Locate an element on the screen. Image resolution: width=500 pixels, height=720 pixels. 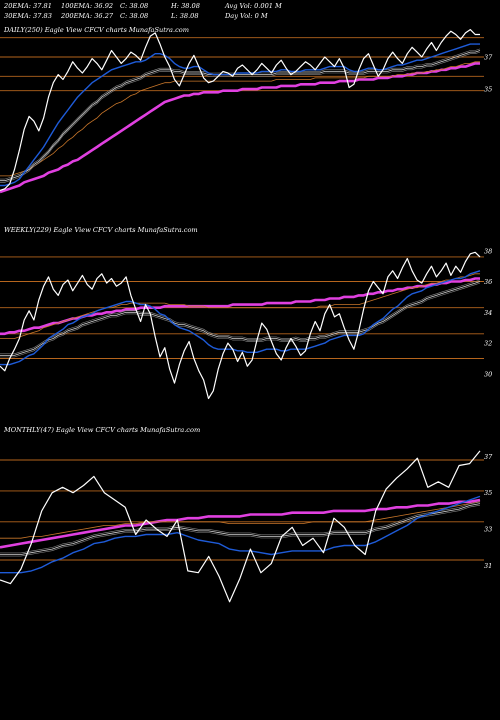
header-close-2: C: 38.08 is located at coordinates (134, 16).